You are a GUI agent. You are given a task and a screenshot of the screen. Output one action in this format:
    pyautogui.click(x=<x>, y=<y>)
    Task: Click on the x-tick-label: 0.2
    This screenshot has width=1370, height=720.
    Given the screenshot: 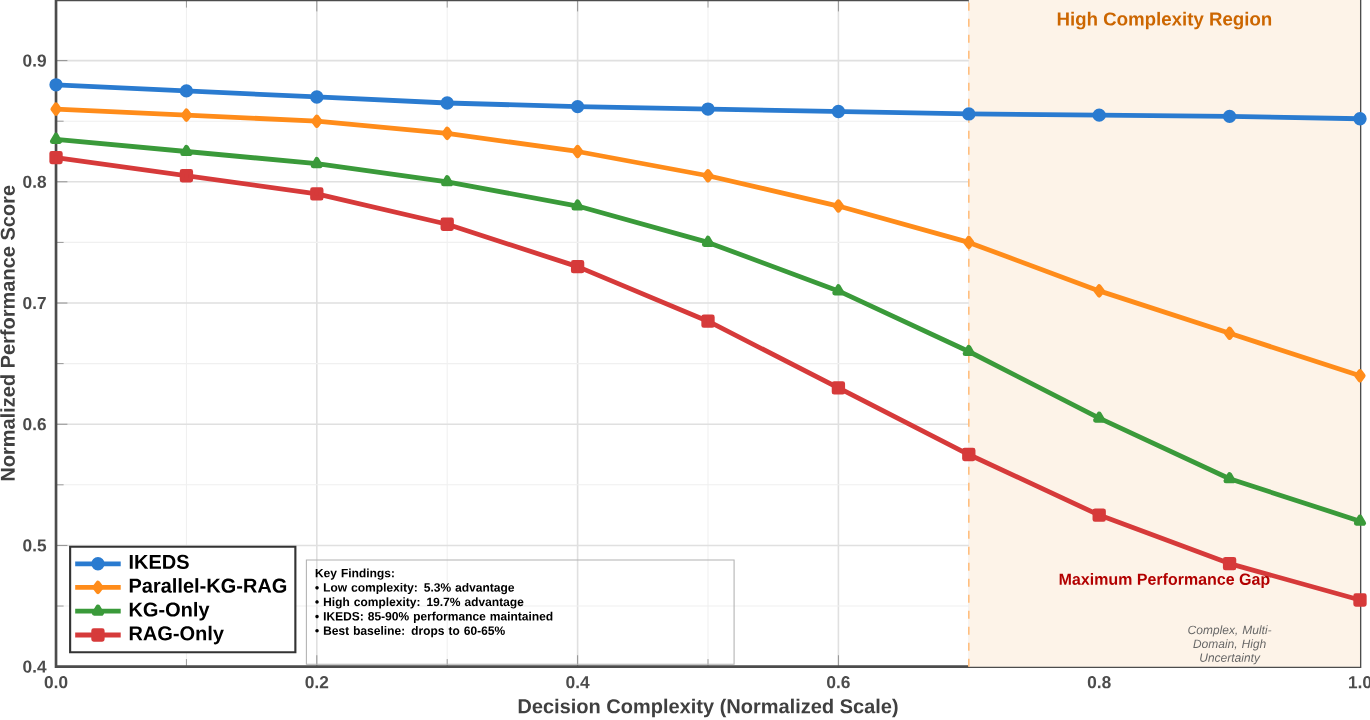 What is the action you would take?
    pyautogui.click(x=317, y=682)
    